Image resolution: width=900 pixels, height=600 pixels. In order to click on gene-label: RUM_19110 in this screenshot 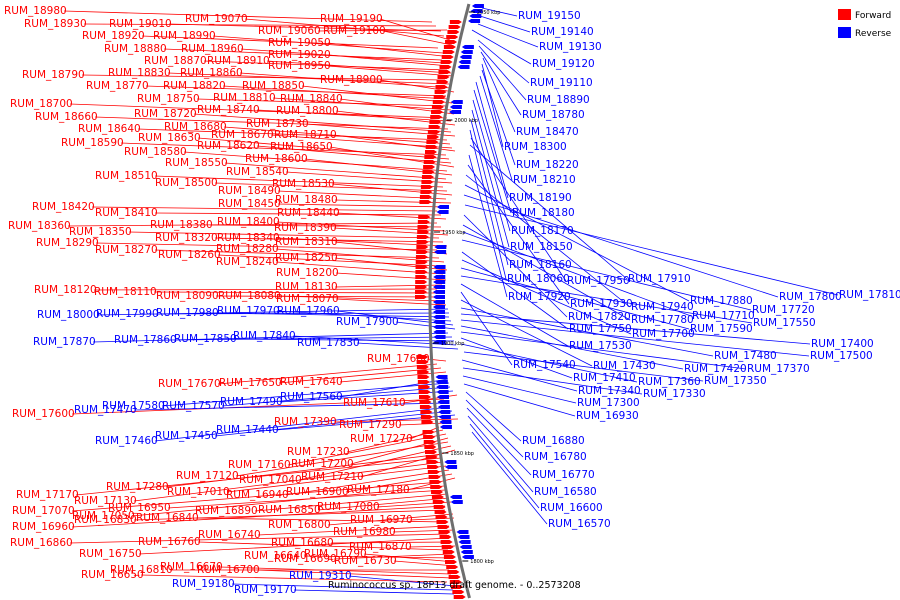, I will do `click(561, 83)`.